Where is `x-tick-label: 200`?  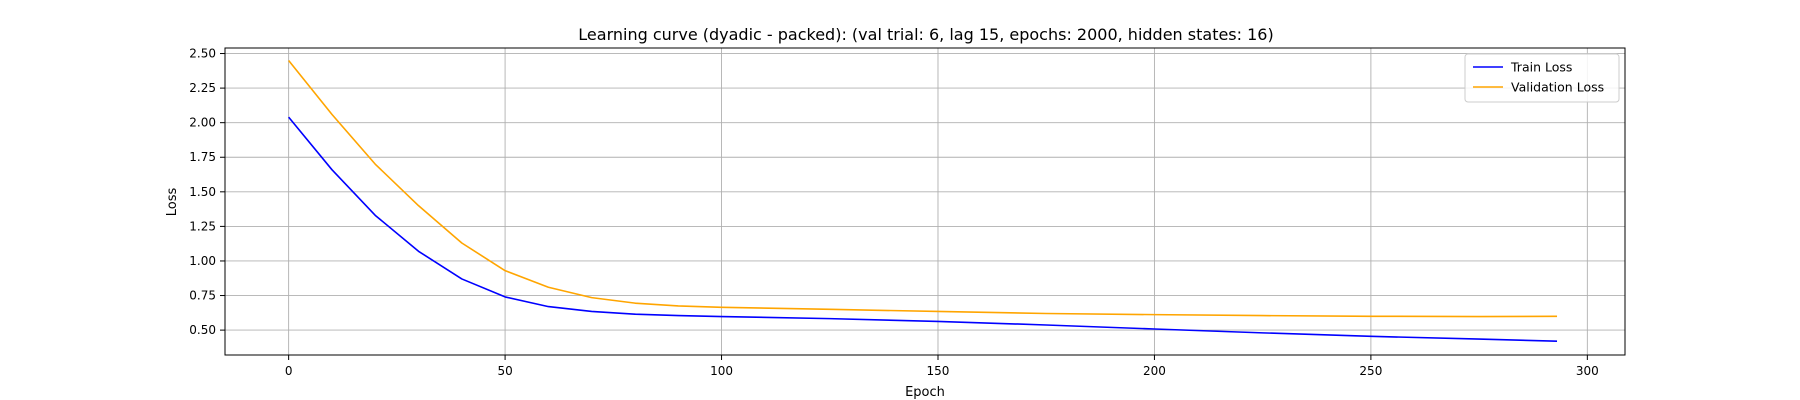
x-tick-label: 200 is located at coordinates (1154, 371).